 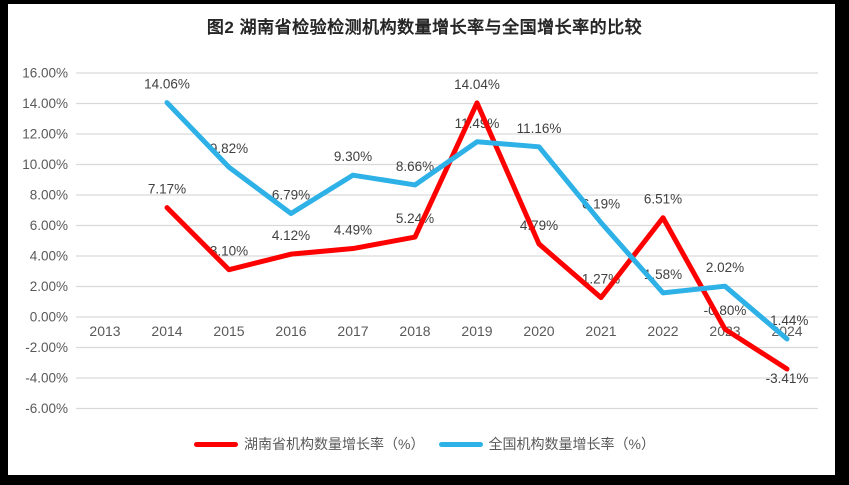 I want to click on legend-swatch-hunan, so click(x=216, y=444).